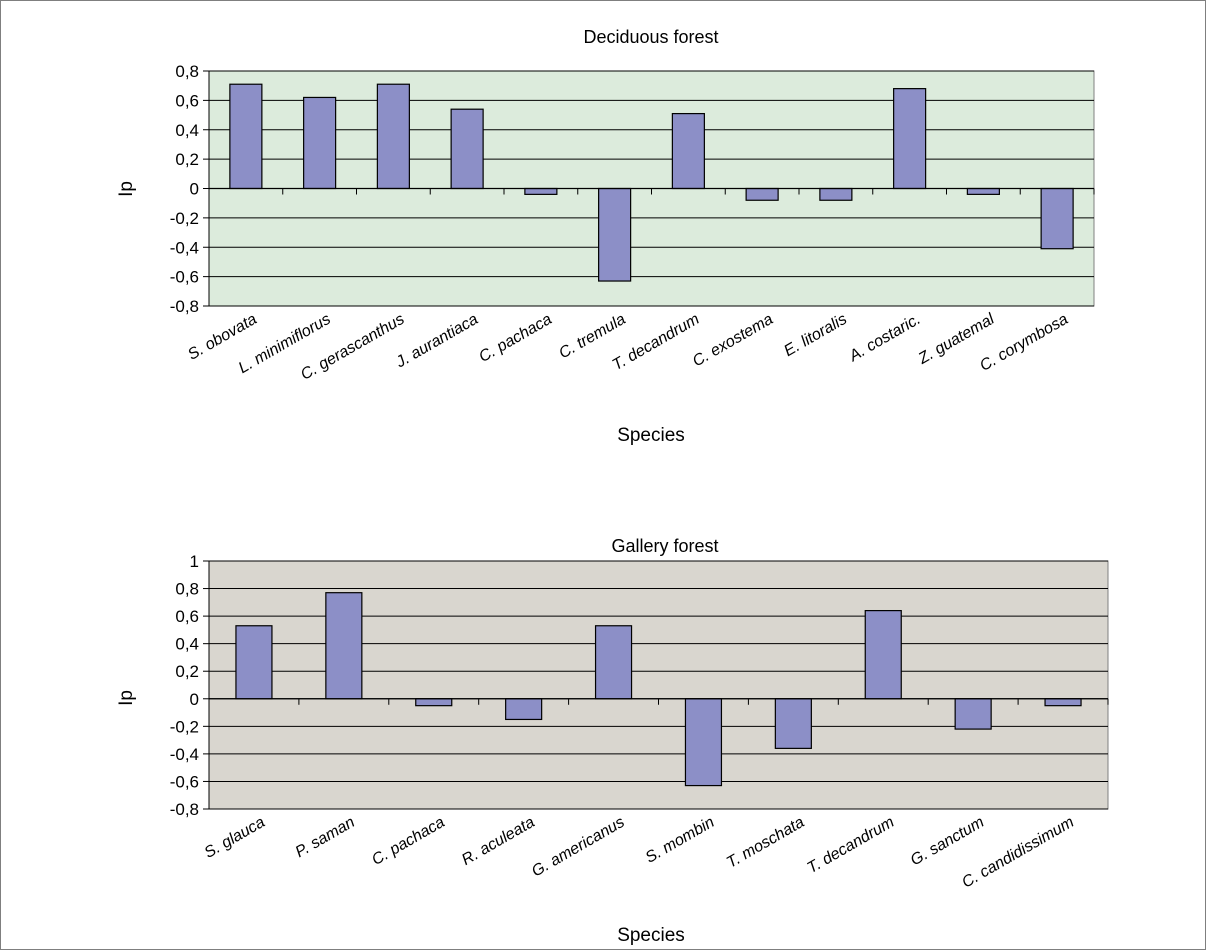 This screenshot has height=951, width=1206. I want to click on category-label: P. saman, so click(325, 838).